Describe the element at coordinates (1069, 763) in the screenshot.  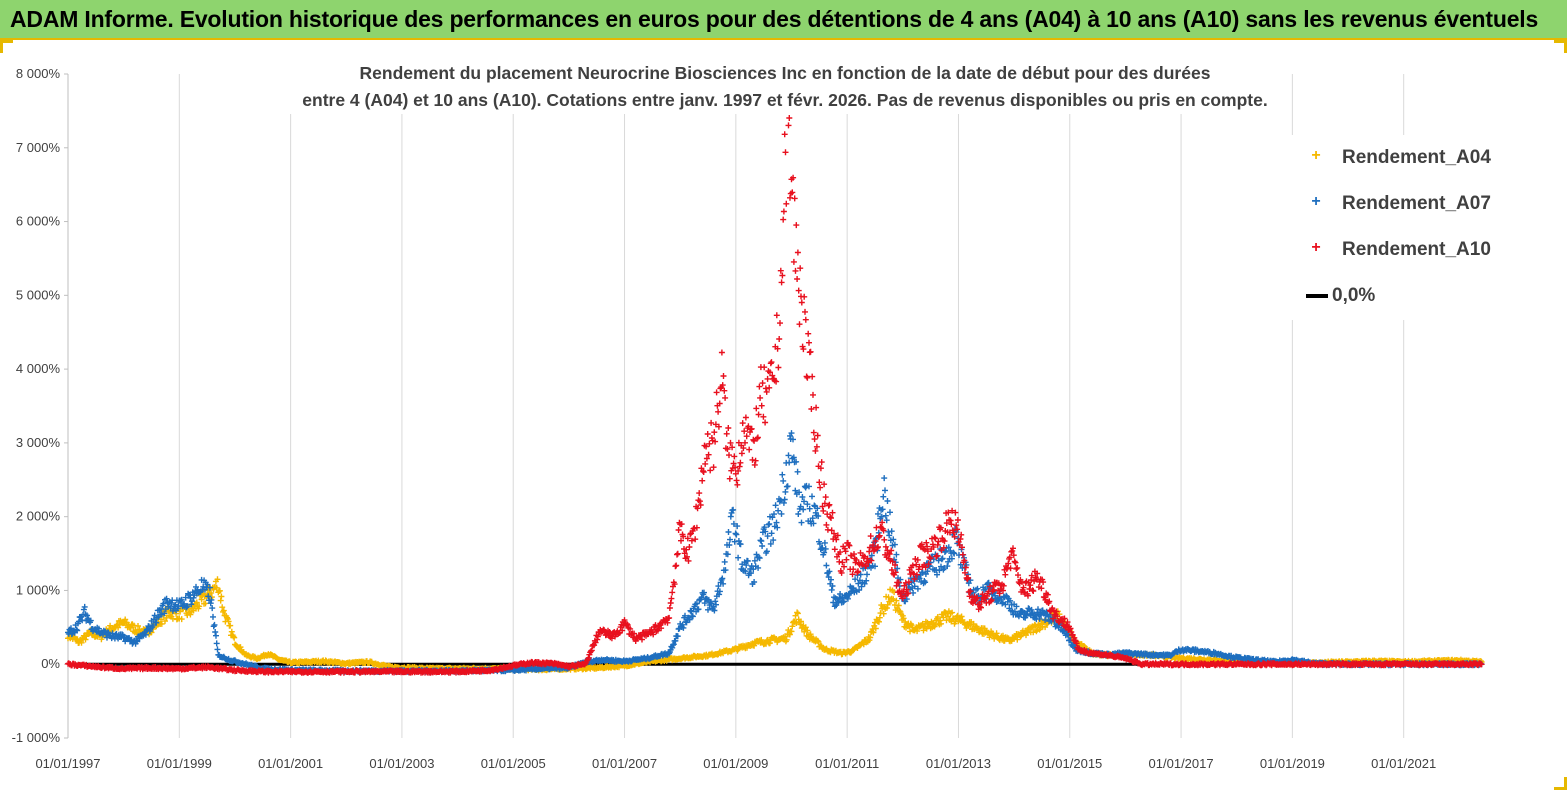
I see `x-tick-label: 01/01/2015` at that location.